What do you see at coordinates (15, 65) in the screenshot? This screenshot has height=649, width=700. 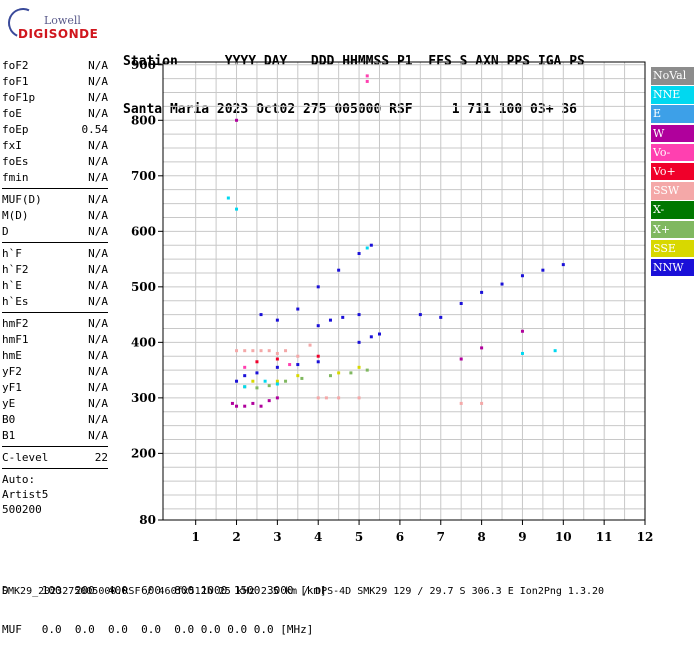 I see `param-key: foF2` at bounding box center [15, 65].